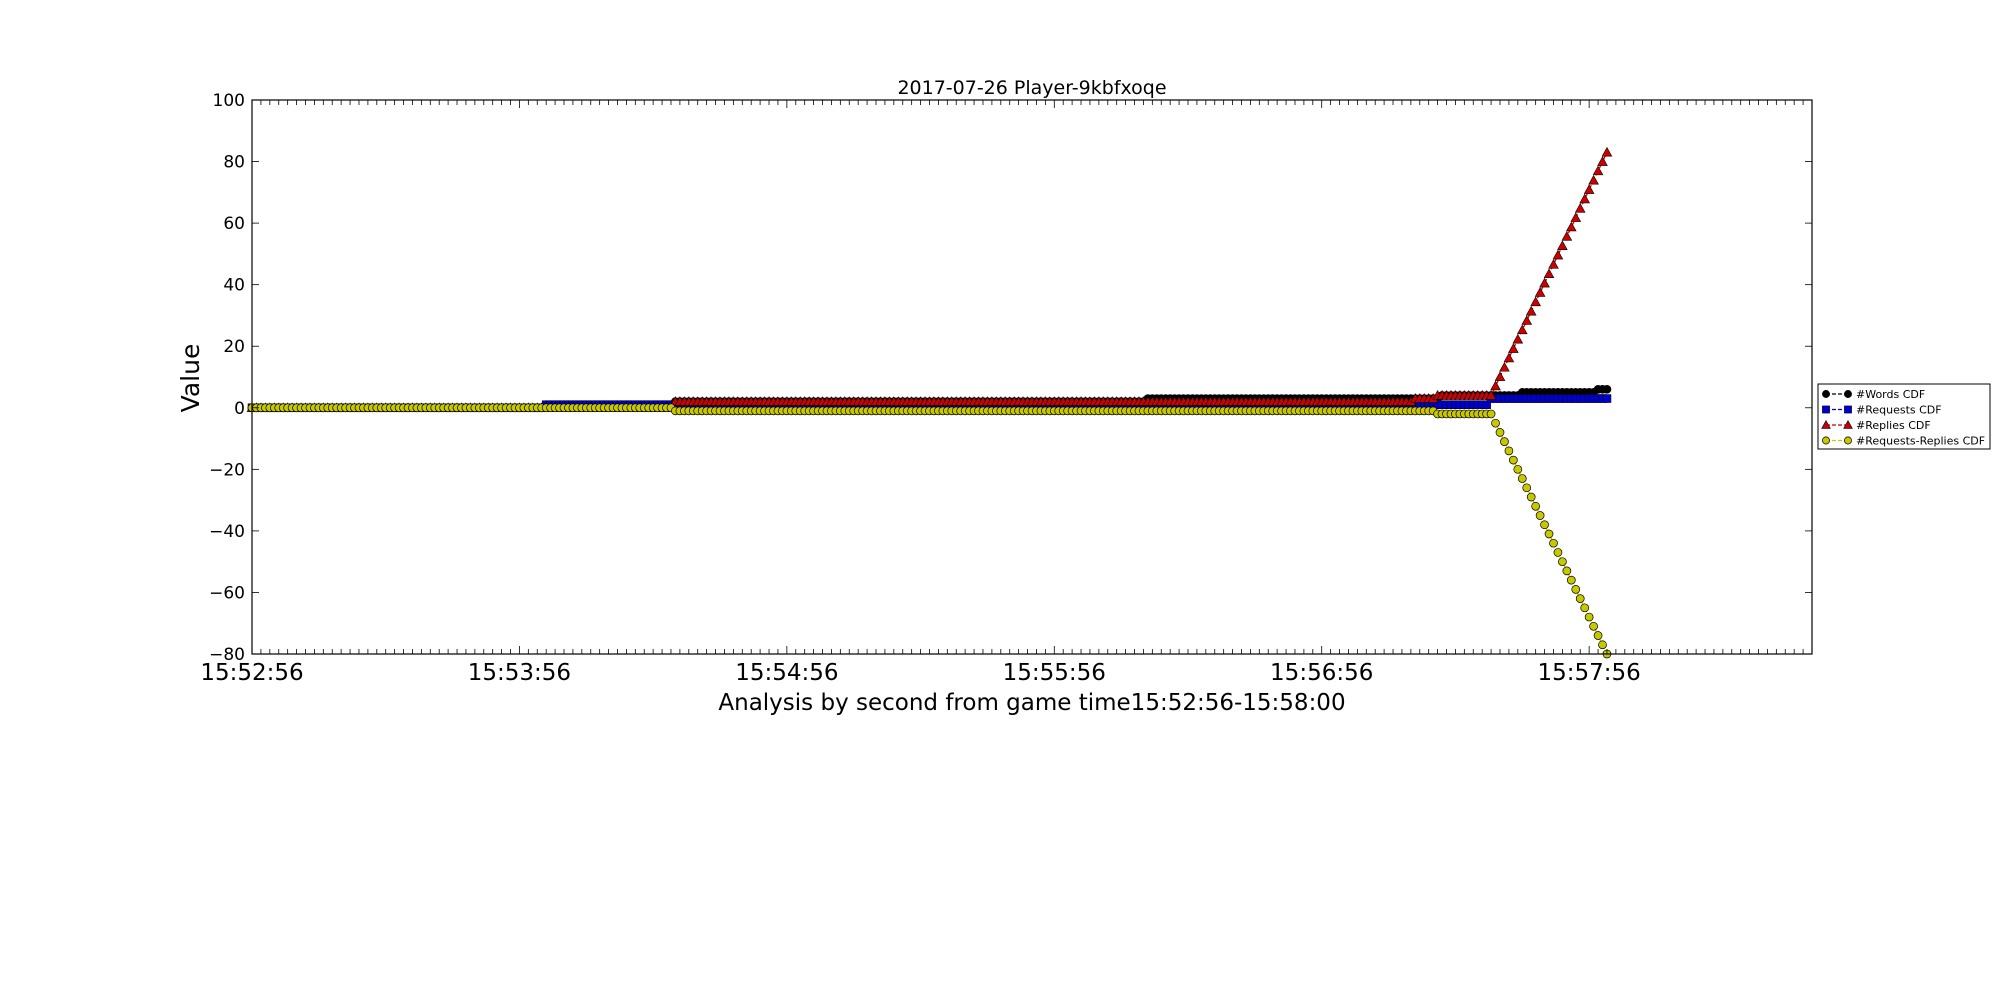 This screenshot has height=1000, width=2000. Describe the element at coordinates (1920, 441) in the screenshot. I see `legend-label: #Requests-Replies CDF` at that location.